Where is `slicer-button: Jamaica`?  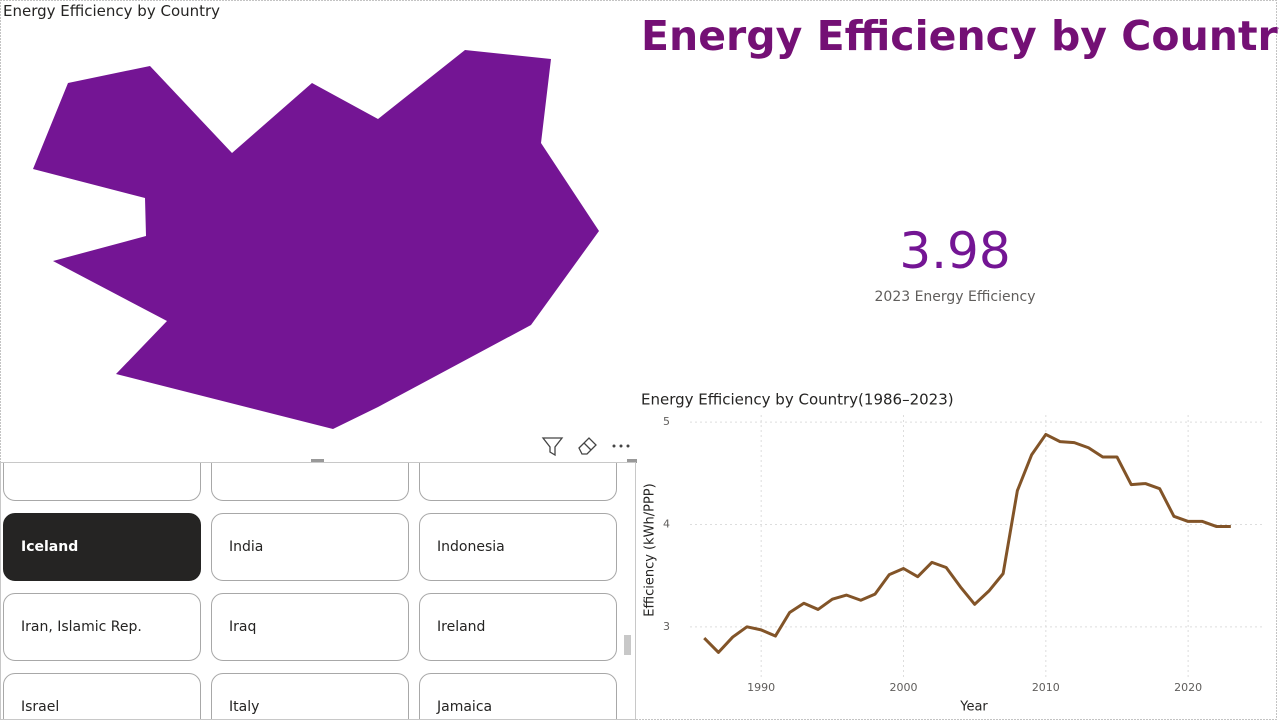 slicer-button: Jamaica is located at coordinates (518, 696).